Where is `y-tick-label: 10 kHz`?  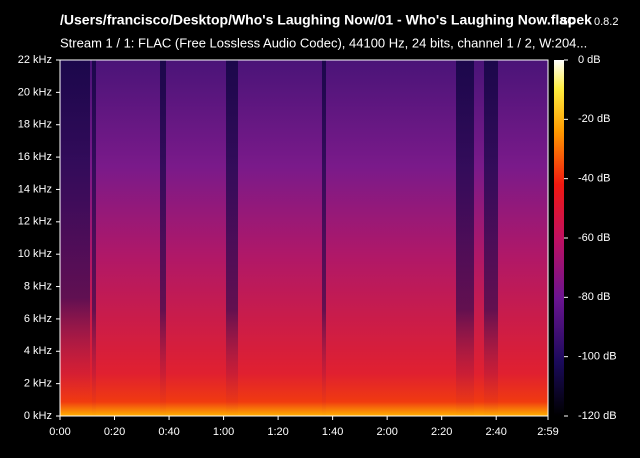
y-tick-label: 10 kHz is located at coordinates (35, 254).